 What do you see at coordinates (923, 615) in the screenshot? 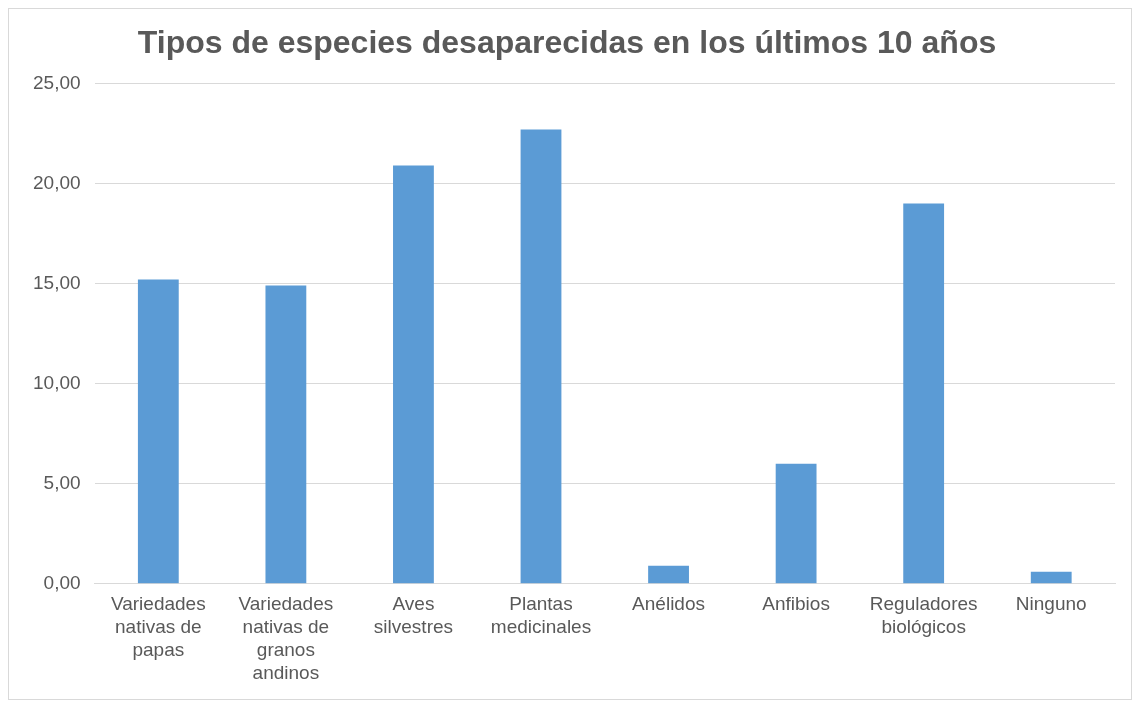
I see `x-tick-label: Reguladores biológicos` at bounding box center [923, 615].